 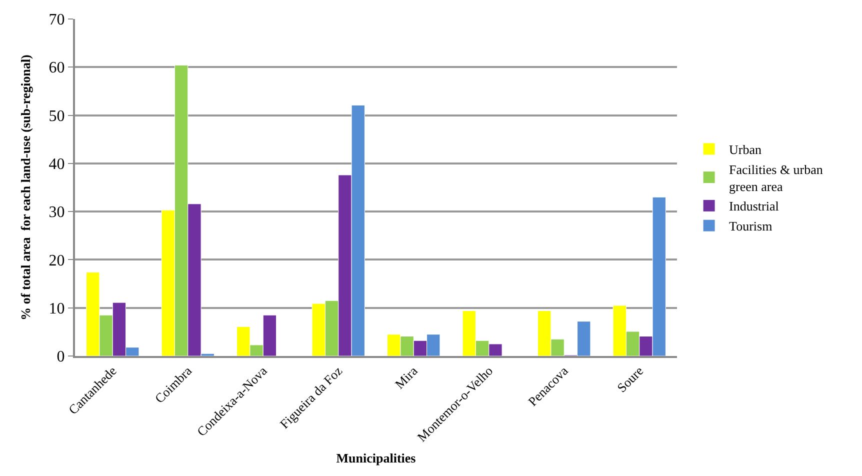 What do you see at coordinates (56, 213) in the screenshot?
I see `y-tick-label: 30` at bounding box center [56, 213].